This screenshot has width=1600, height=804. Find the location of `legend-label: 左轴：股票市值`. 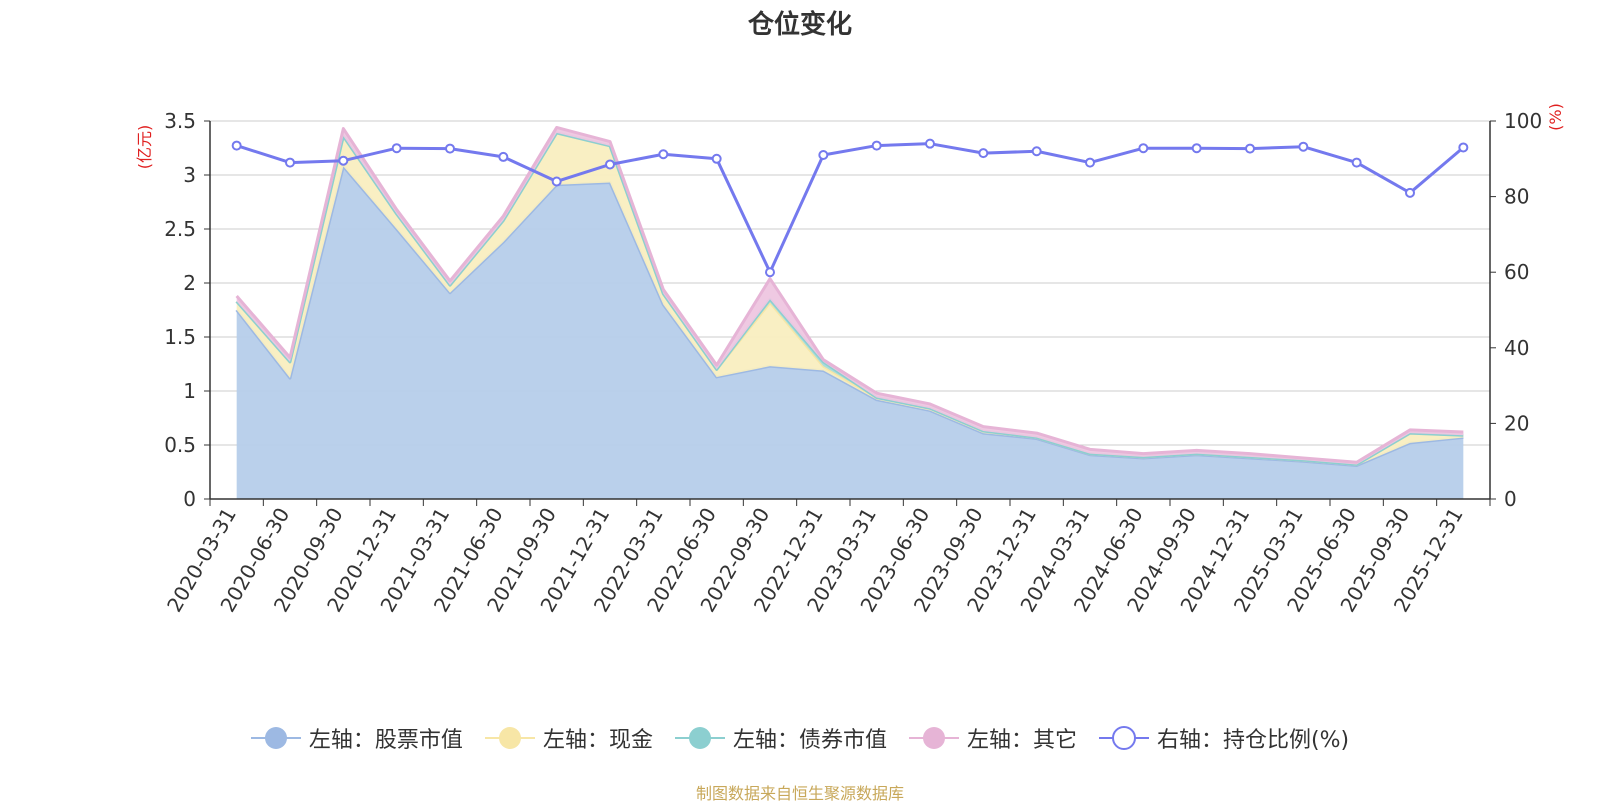

legend-label: 左轴：股票市值 is located at coordinates (385, 740).